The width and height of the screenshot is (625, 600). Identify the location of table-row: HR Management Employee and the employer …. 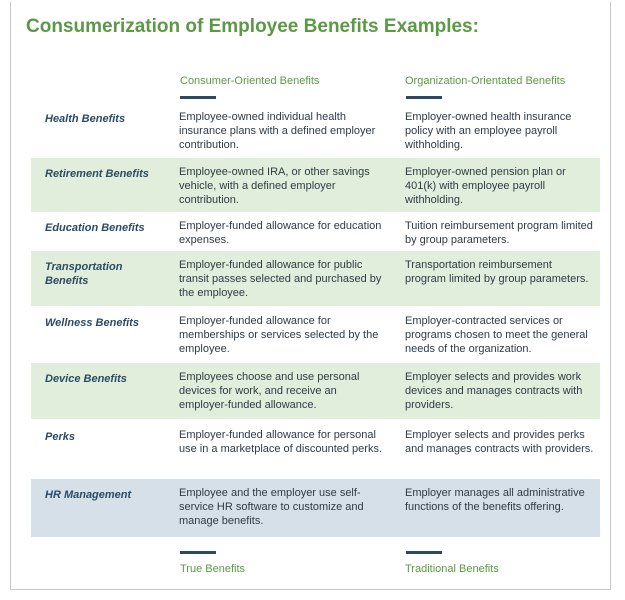
(315, 508).